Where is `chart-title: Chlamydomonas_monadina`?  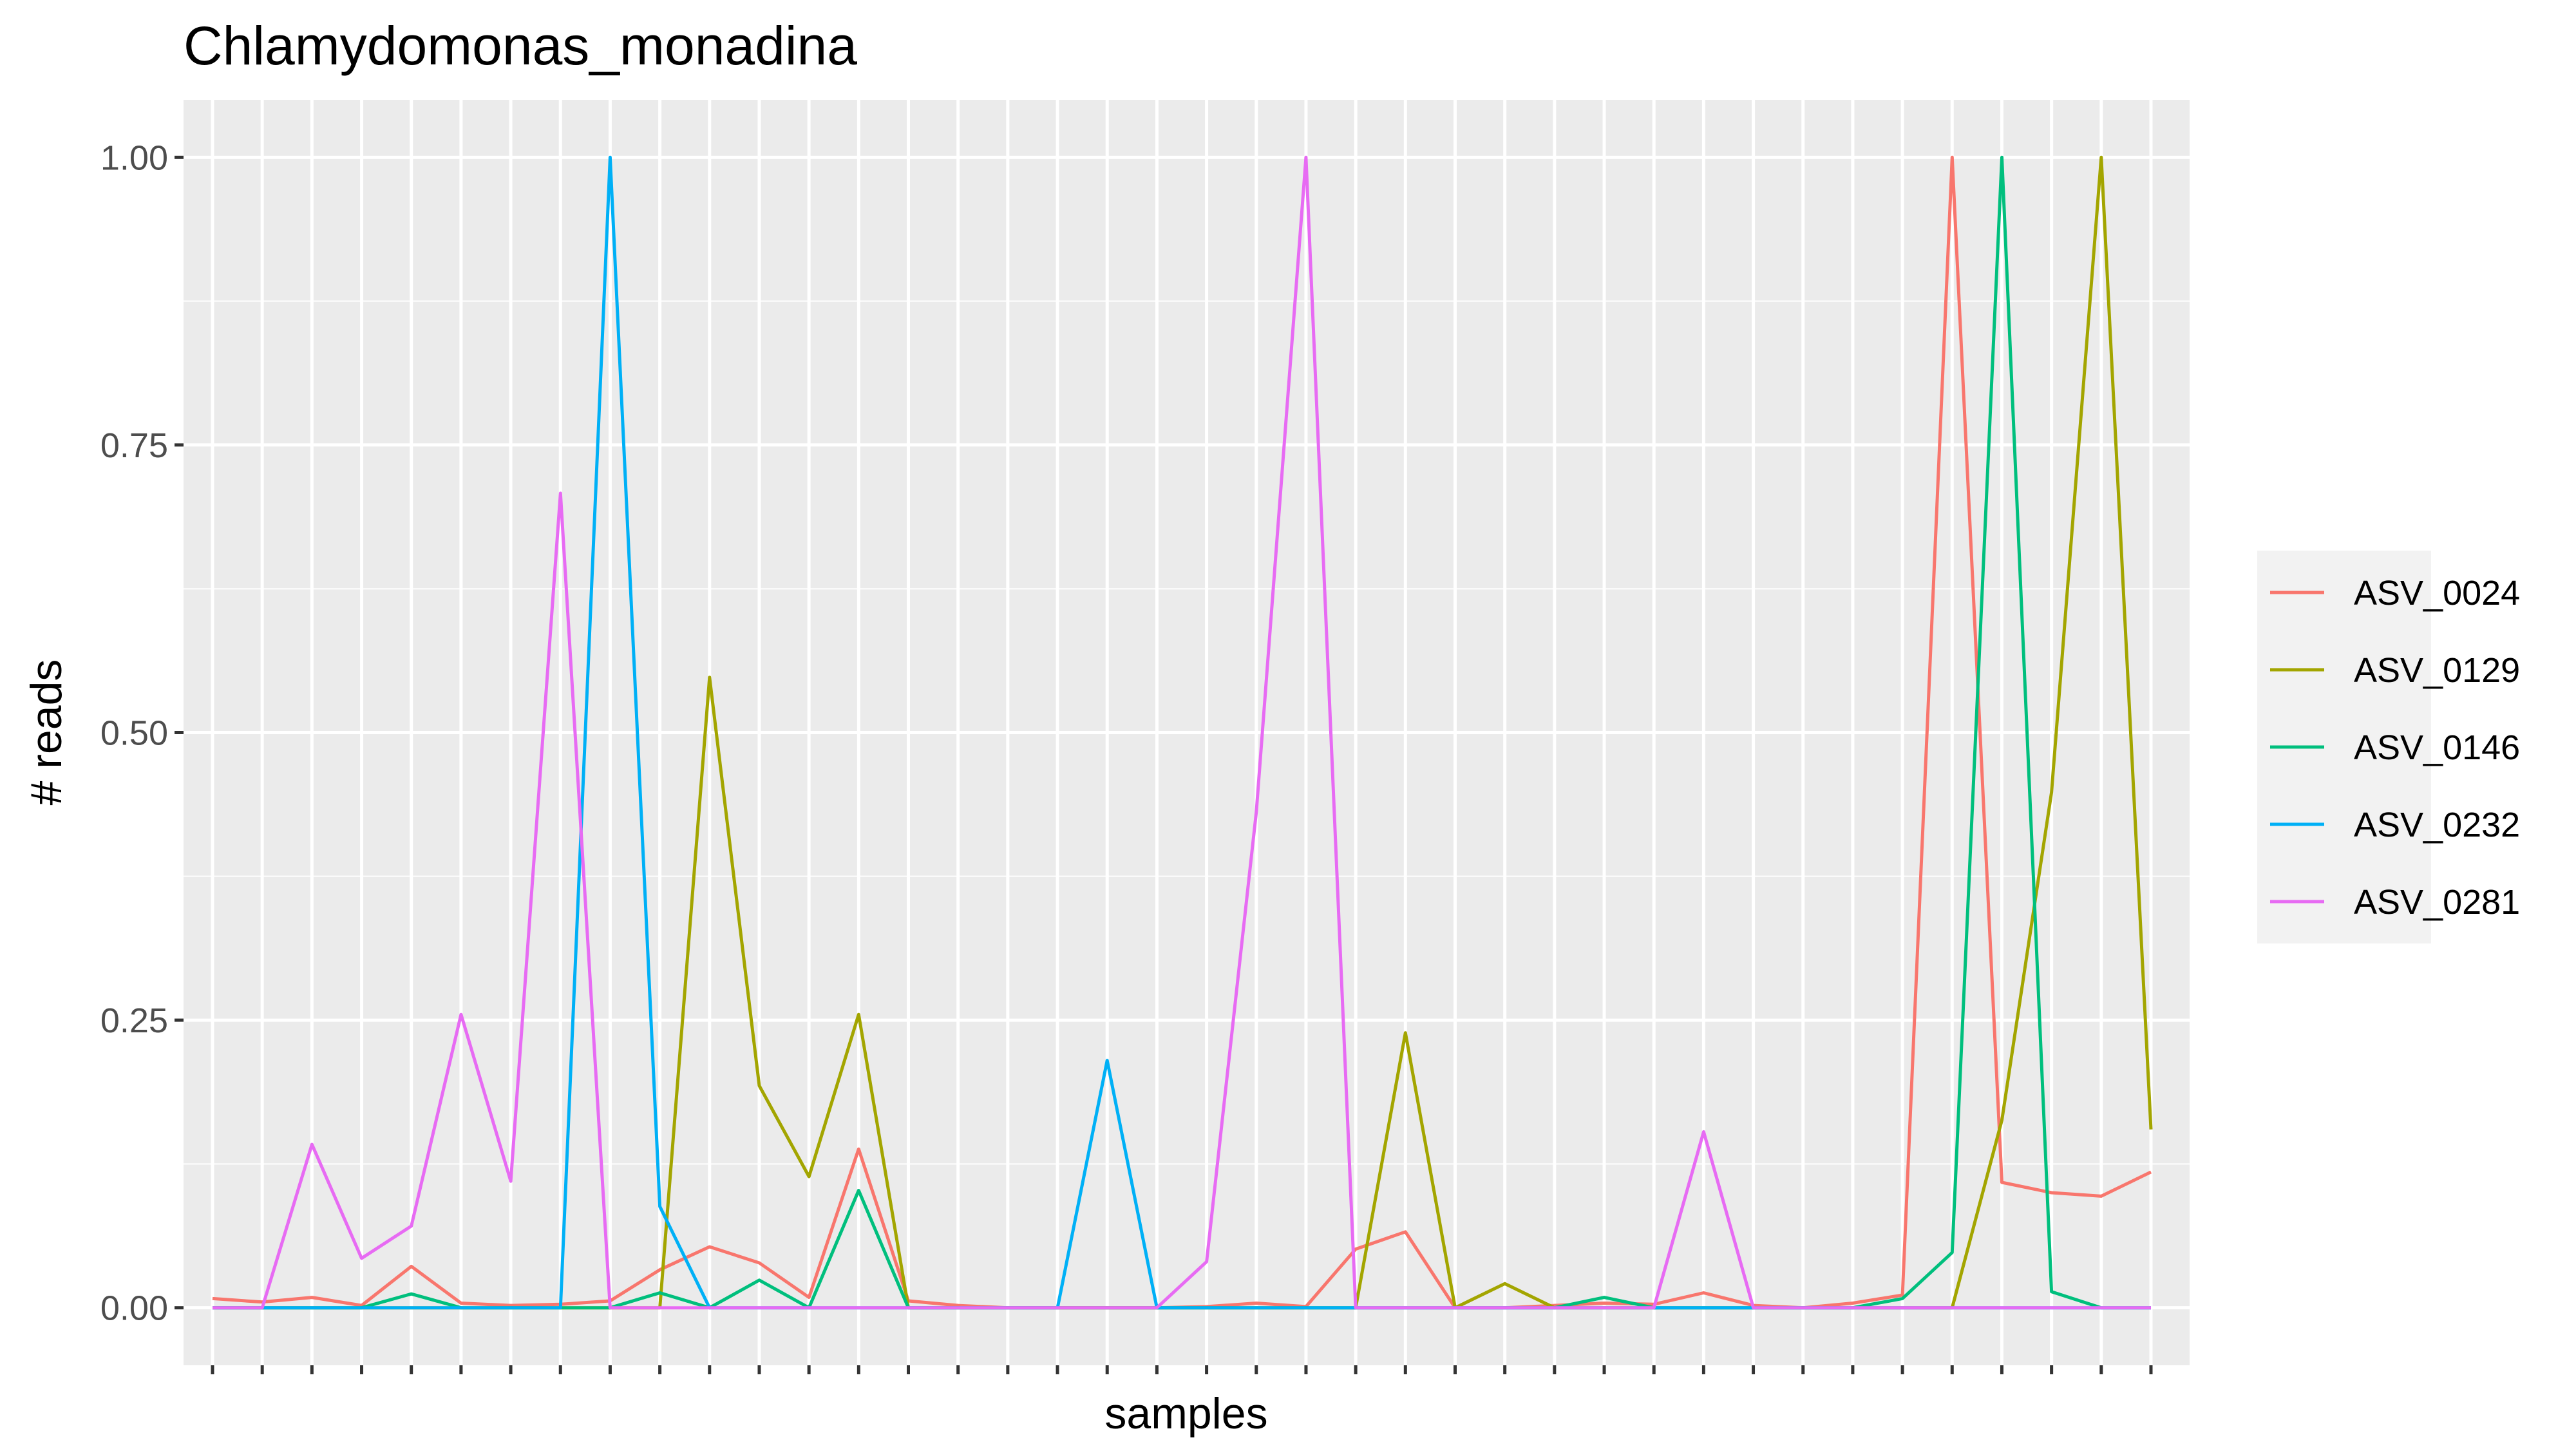 chart-title: Chlamydomonas_monadina is located at coordinates (521, 46).